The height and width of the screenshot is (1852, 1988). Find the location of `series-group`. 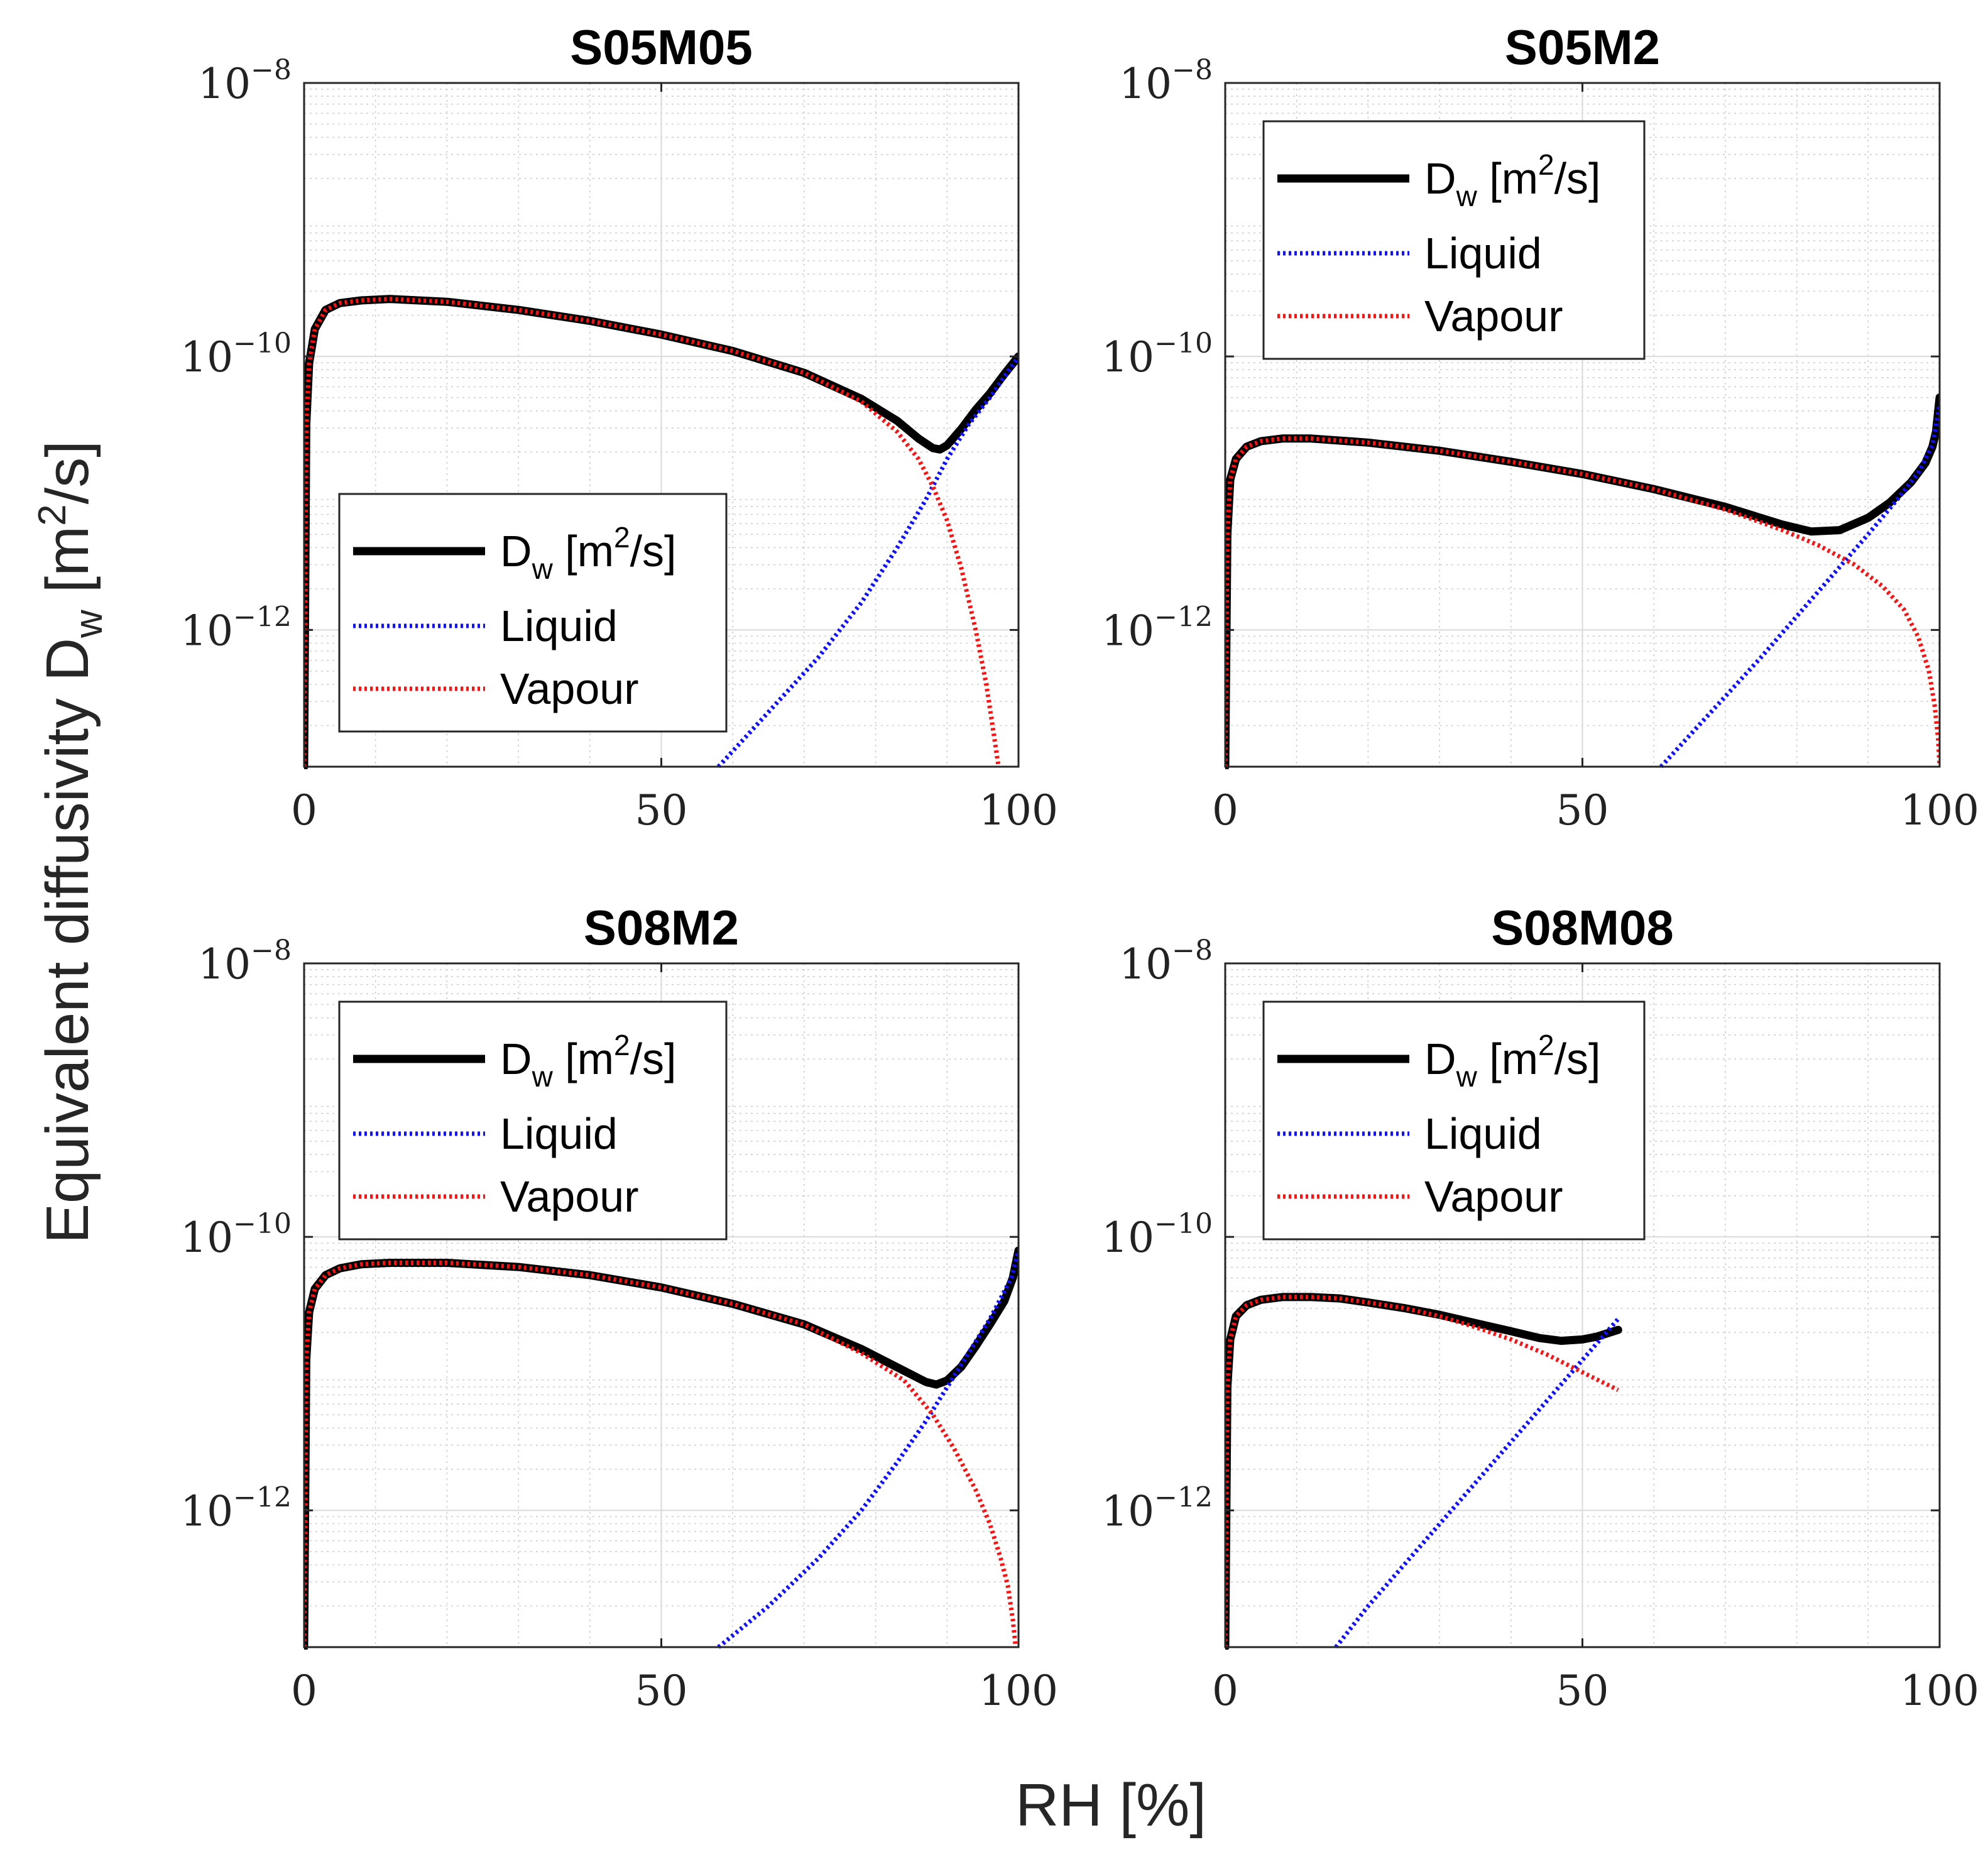

series-group is located at coordinates (1582, 581).